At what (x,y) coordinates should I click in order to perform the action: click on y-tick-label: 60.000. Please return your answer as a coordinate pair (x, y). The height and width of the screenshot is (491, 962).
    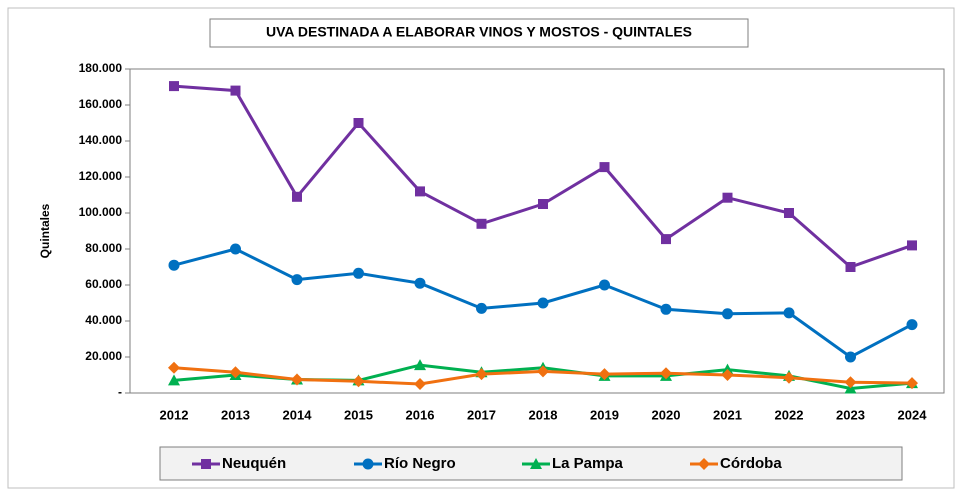
    Looking at the image, I should click on (103, 284).